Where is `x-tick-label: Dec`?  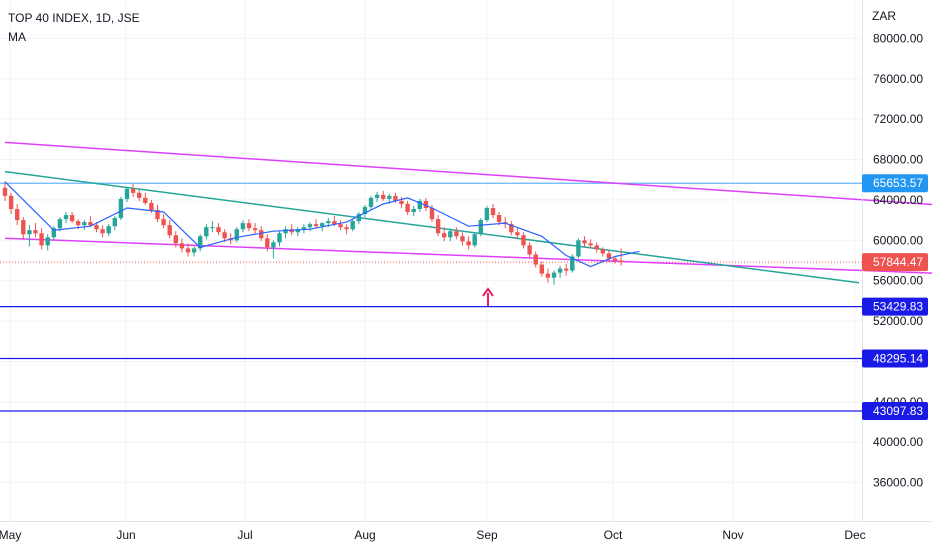
x-tick-label: Dec is located at coordinates (854, 535).